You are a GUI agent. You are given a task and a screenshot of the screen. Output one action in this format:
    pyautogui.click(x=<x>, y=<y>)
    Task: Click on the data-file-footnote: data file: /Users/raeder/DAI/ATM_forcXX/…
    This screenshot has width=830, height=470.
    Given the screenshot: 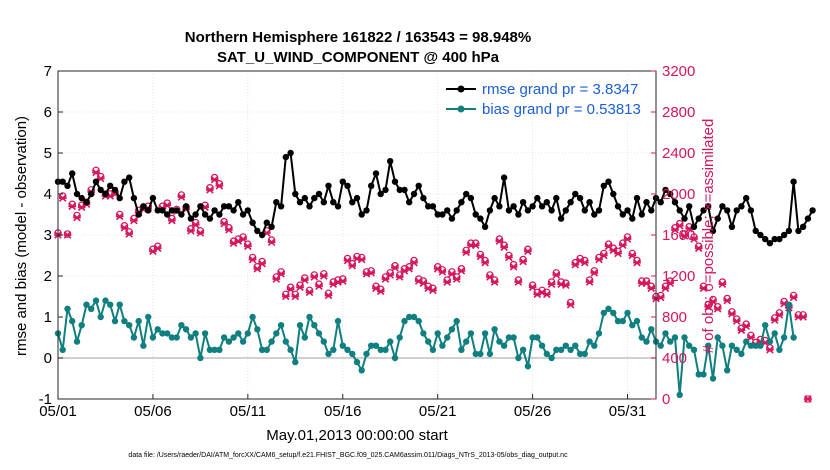 What is the action you would take?
    pyautogui.click(x=348, y=455)
    